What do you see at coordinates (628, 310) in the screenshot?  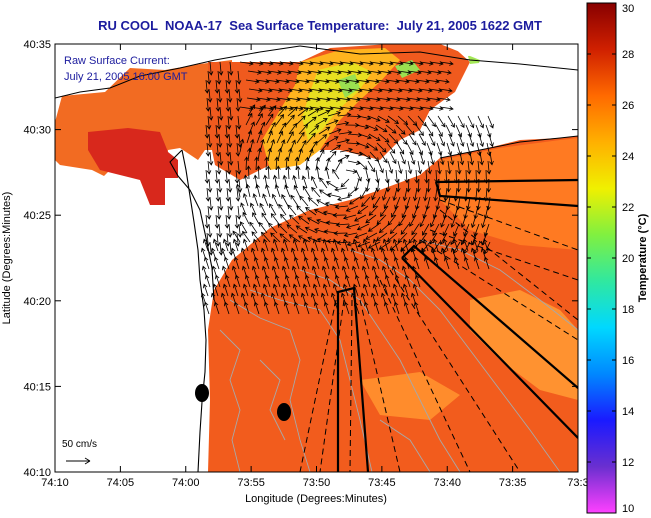 I see `colorbar-tick-label: 18` at bounding box center [628, 310].